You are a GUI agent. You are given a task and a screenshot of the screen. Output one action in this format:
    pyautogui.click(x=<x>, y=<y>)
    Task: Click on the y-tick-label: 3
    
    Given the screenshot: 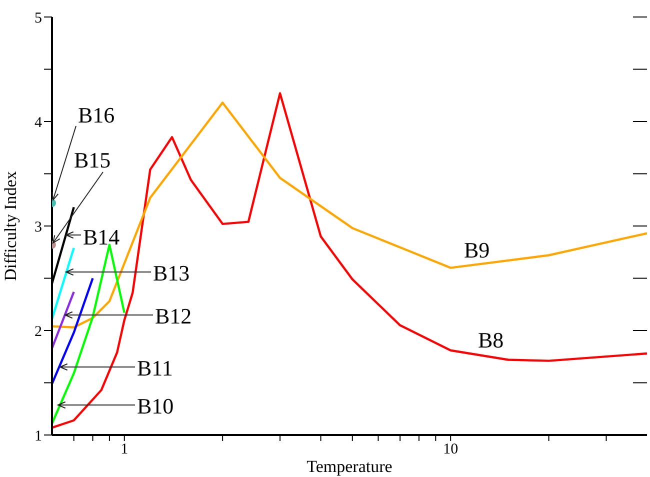 What is the action you would take?
    pyautogui.click(x=38, y=227)
    